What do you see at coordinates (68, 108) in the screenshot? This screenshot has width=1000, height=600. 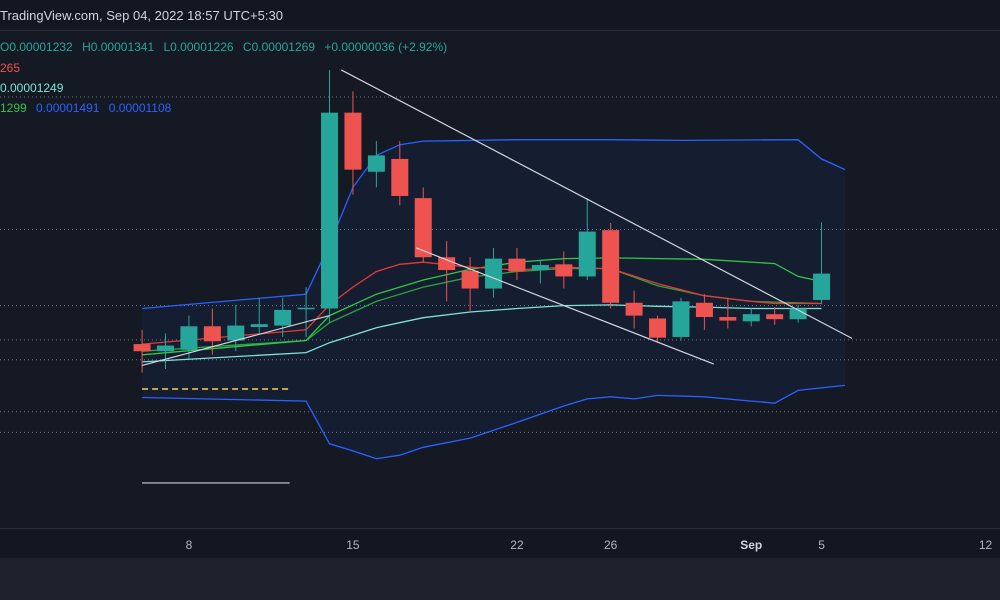 I see `legend-bb-upper: 0.00001491` at bounding box center [68, 108].